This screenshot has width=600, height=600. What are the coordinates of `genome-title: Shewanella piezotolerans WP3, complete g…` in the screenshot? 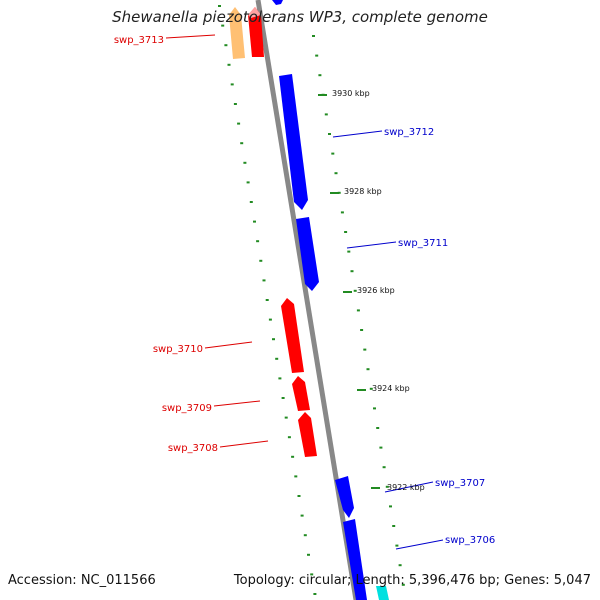 It's located at (300, 17).